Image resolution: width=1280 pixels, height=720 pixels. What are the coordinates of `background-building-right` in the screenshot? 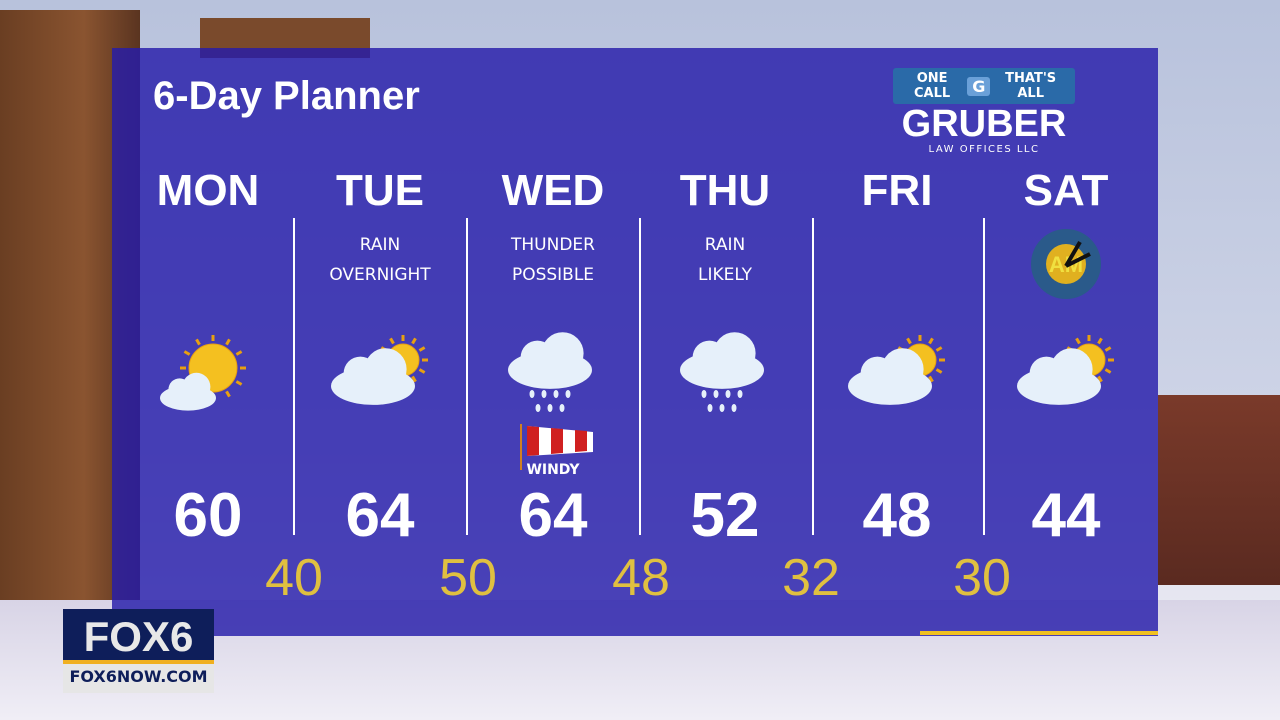 It's located at (1219, 490).